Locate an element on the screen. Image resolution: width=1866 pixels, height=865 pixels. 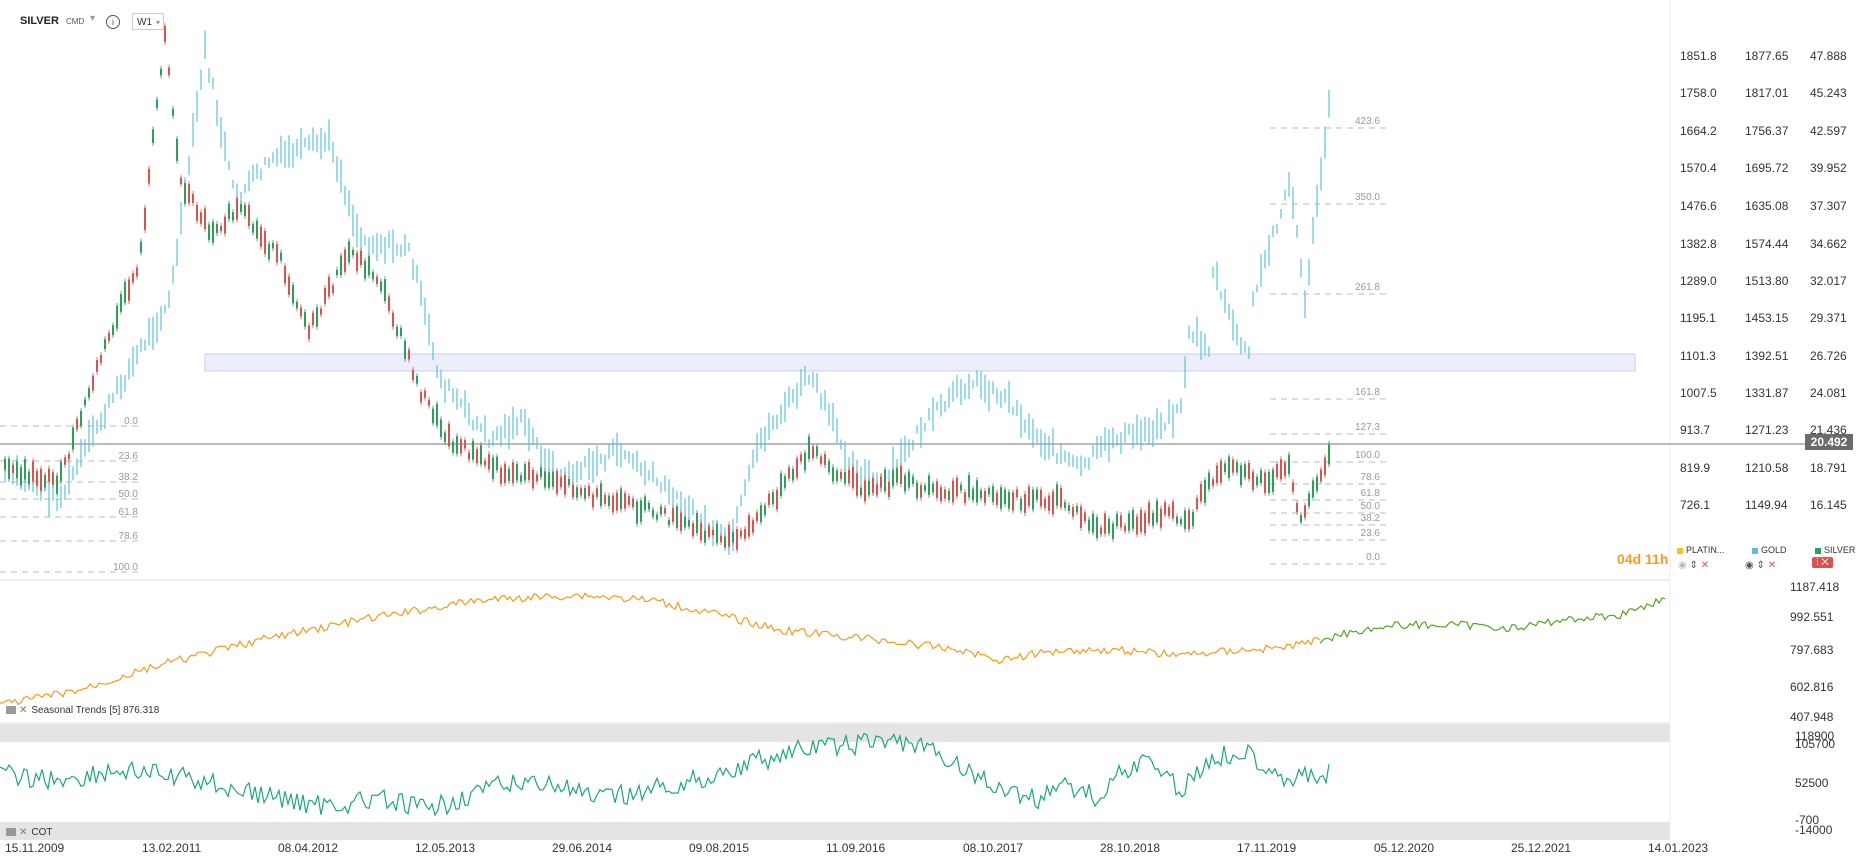
platinum-swatch is located at coordinates (1680, 550).